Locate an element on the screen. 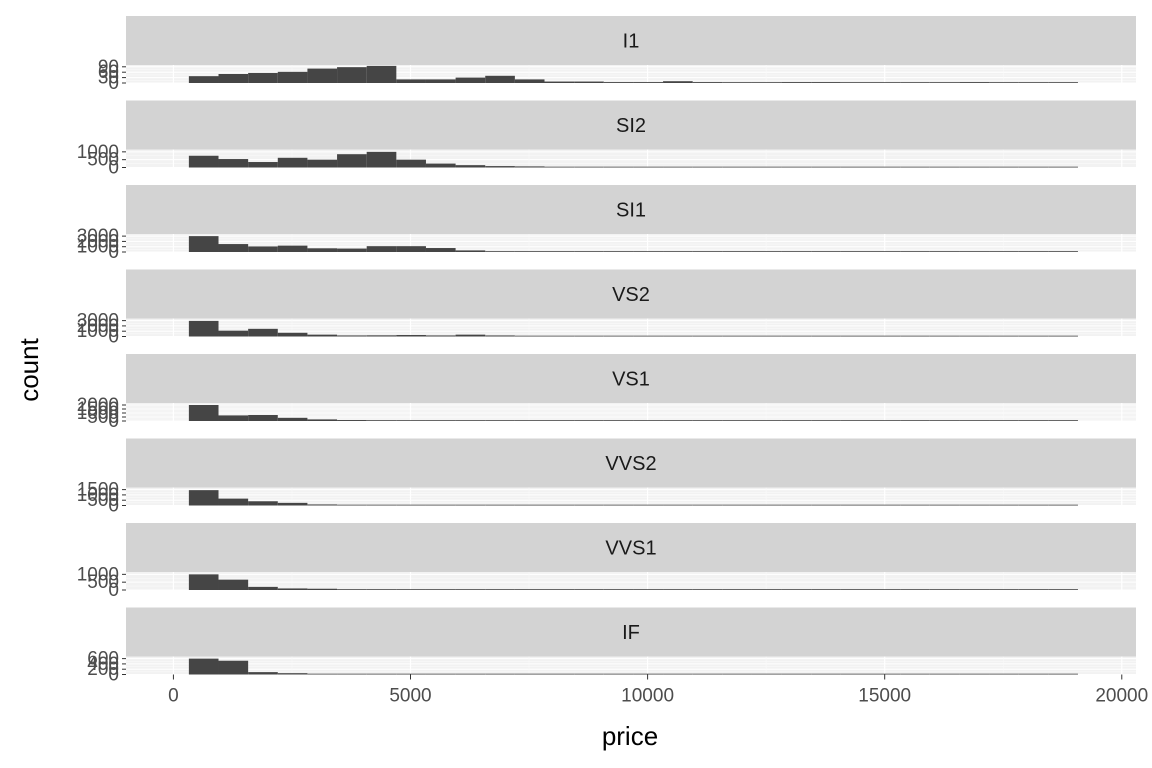 The width and height of the screenshot is (1152, 768). y-tick-label: 30 is located at coordinates (108, 78).